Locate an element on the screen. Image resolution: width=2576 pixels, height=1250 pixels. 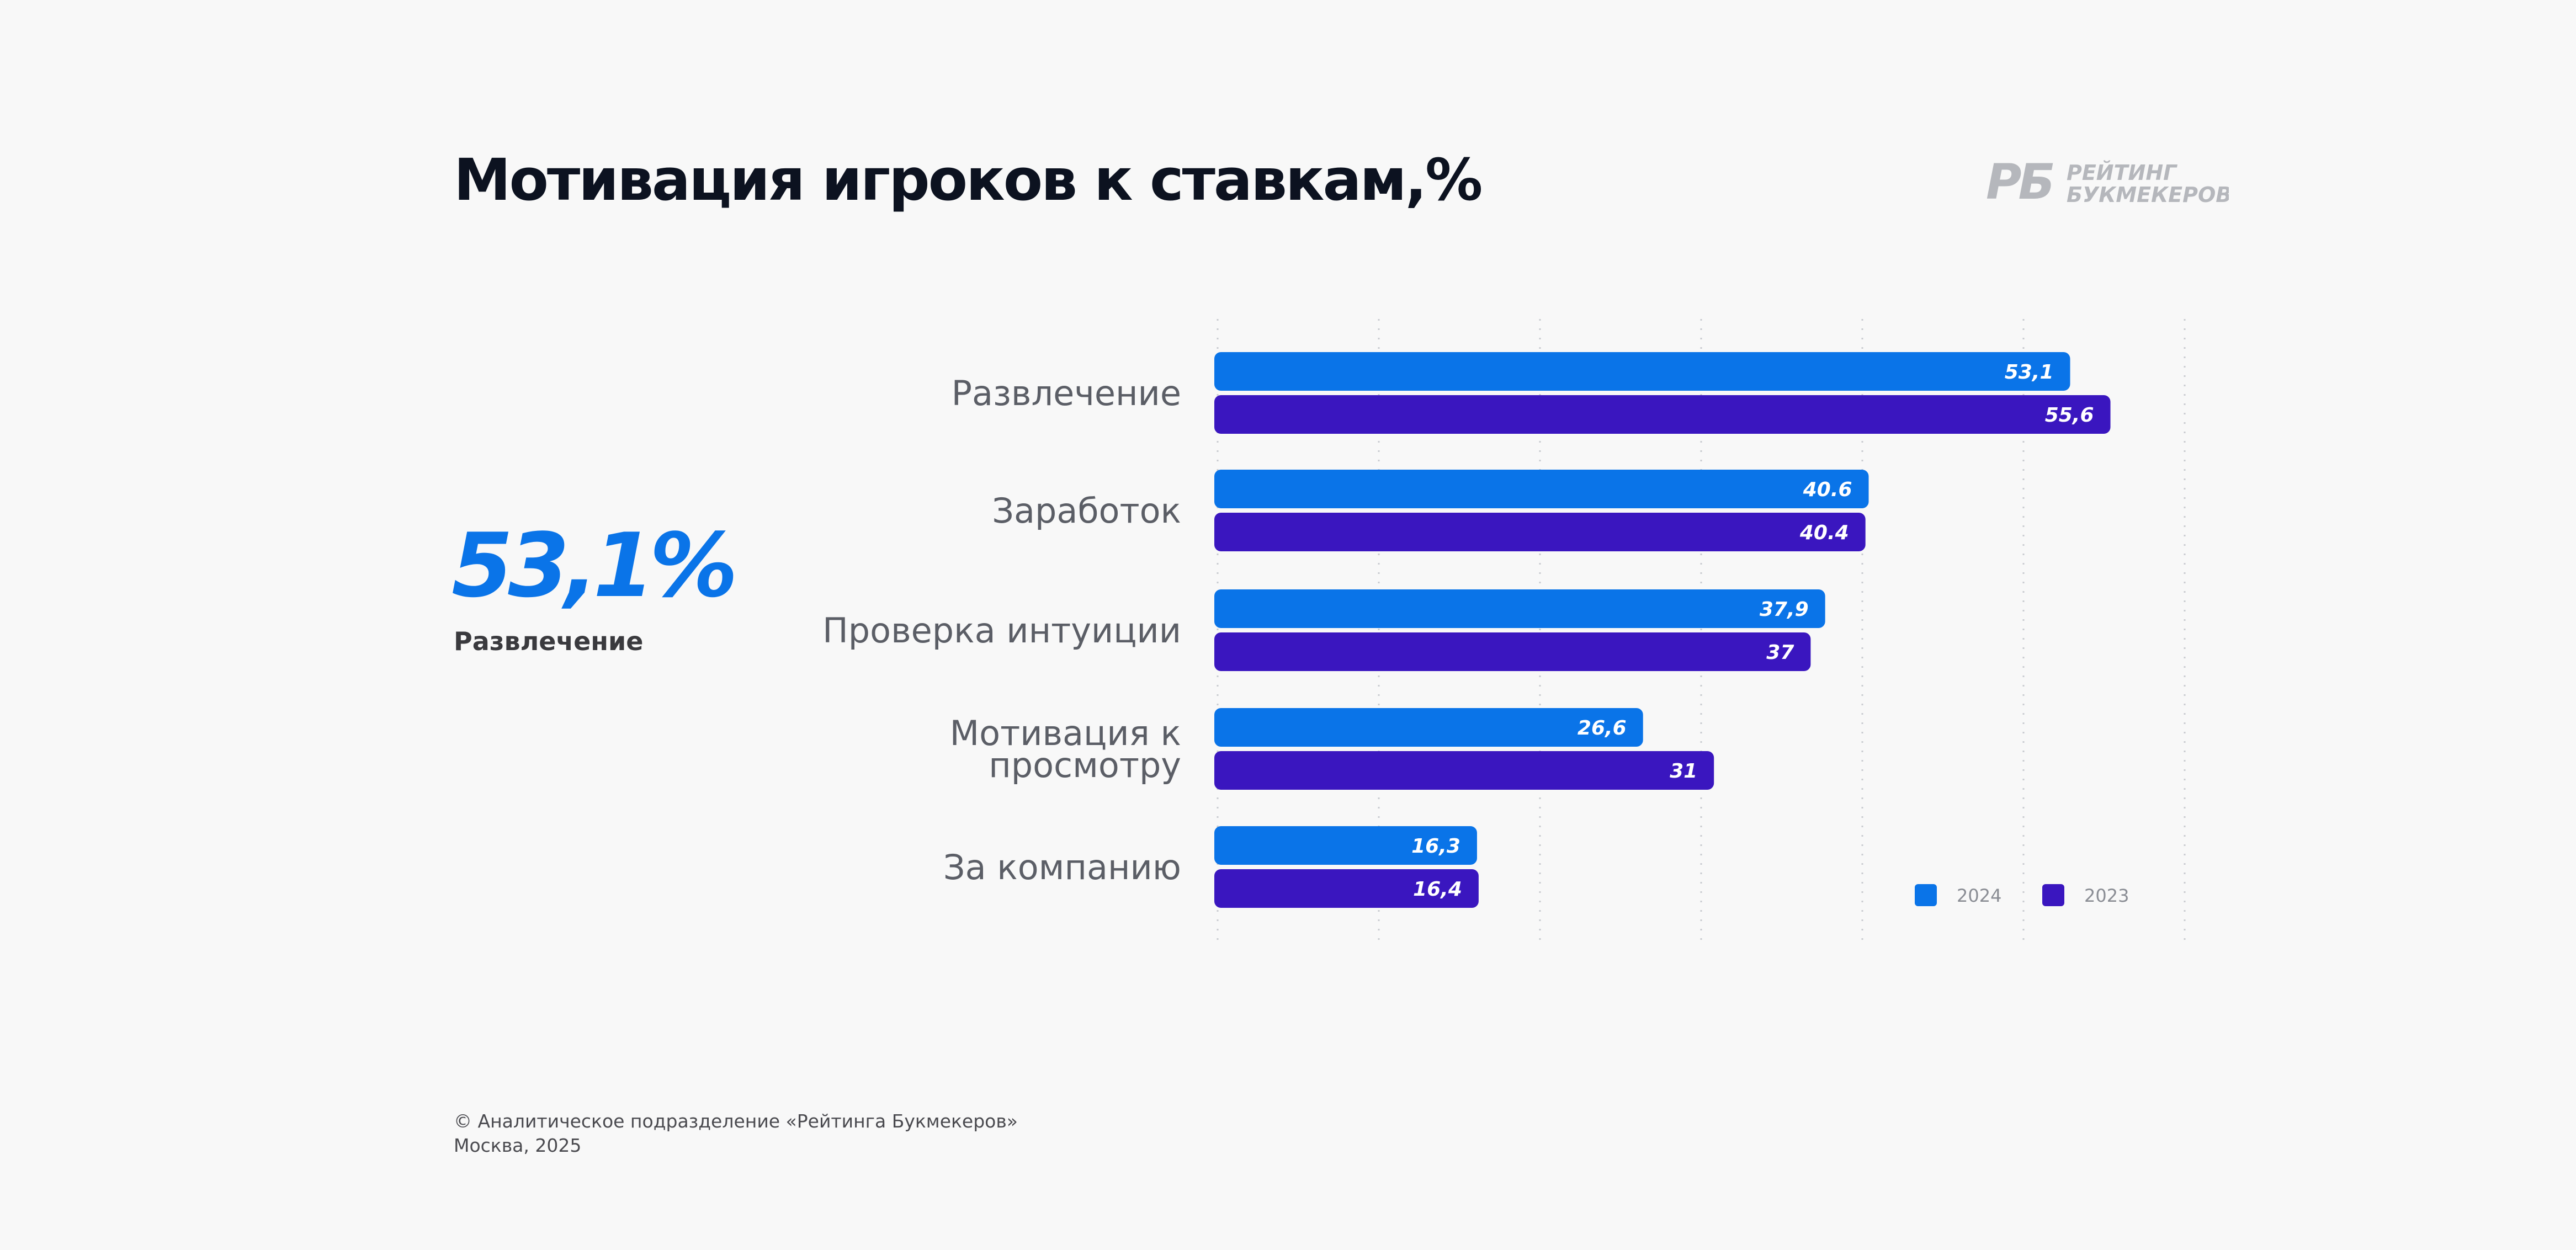
brand-logo: РБ РЕЙТИНГ БУКМЕКЕРОВ is located at coordinates (2107, 184).